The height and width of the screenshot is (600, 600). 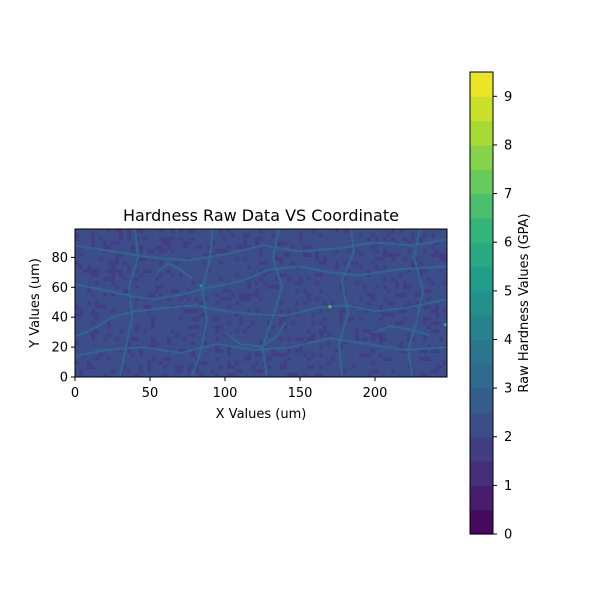 What do you see at coordinates (481, 182) in the screenshot?
I see `colorbar-band` at bounding box center [481, 182].